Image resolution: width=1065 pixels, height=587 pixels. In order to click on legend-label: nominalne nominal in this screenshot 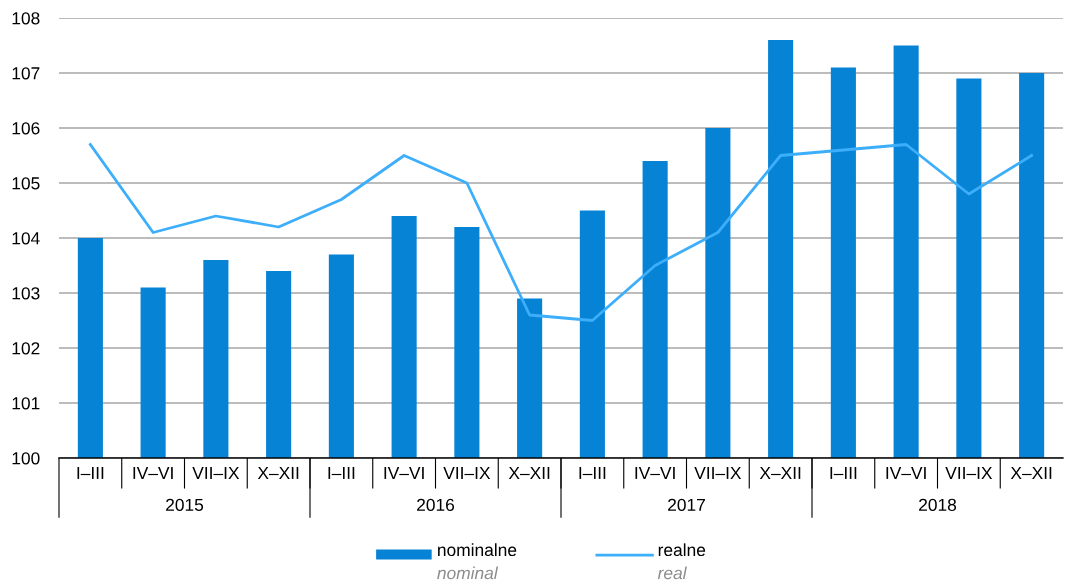, I will do `click(477, 561)`.